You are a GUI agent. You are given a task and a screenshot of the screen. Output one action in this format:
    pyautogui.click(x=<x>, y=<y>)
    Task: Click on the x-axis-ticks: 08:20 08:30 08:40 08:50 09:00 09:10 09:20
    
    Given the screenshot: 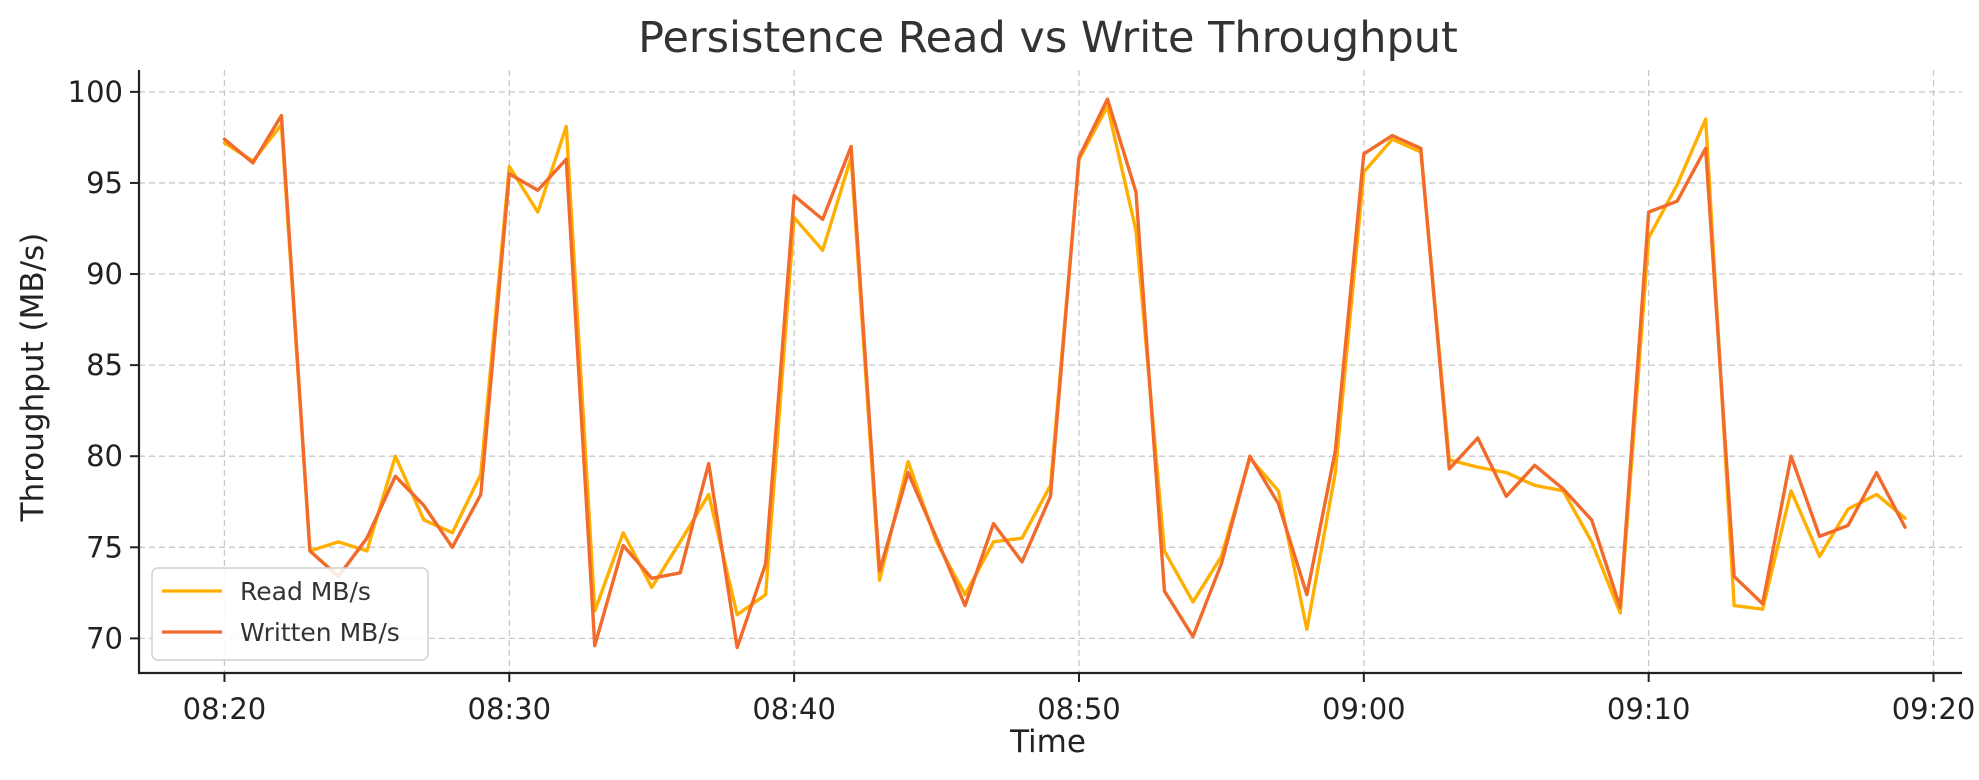 What is the action you would take?
    pyautogui.click(x=1079, y=699)
    